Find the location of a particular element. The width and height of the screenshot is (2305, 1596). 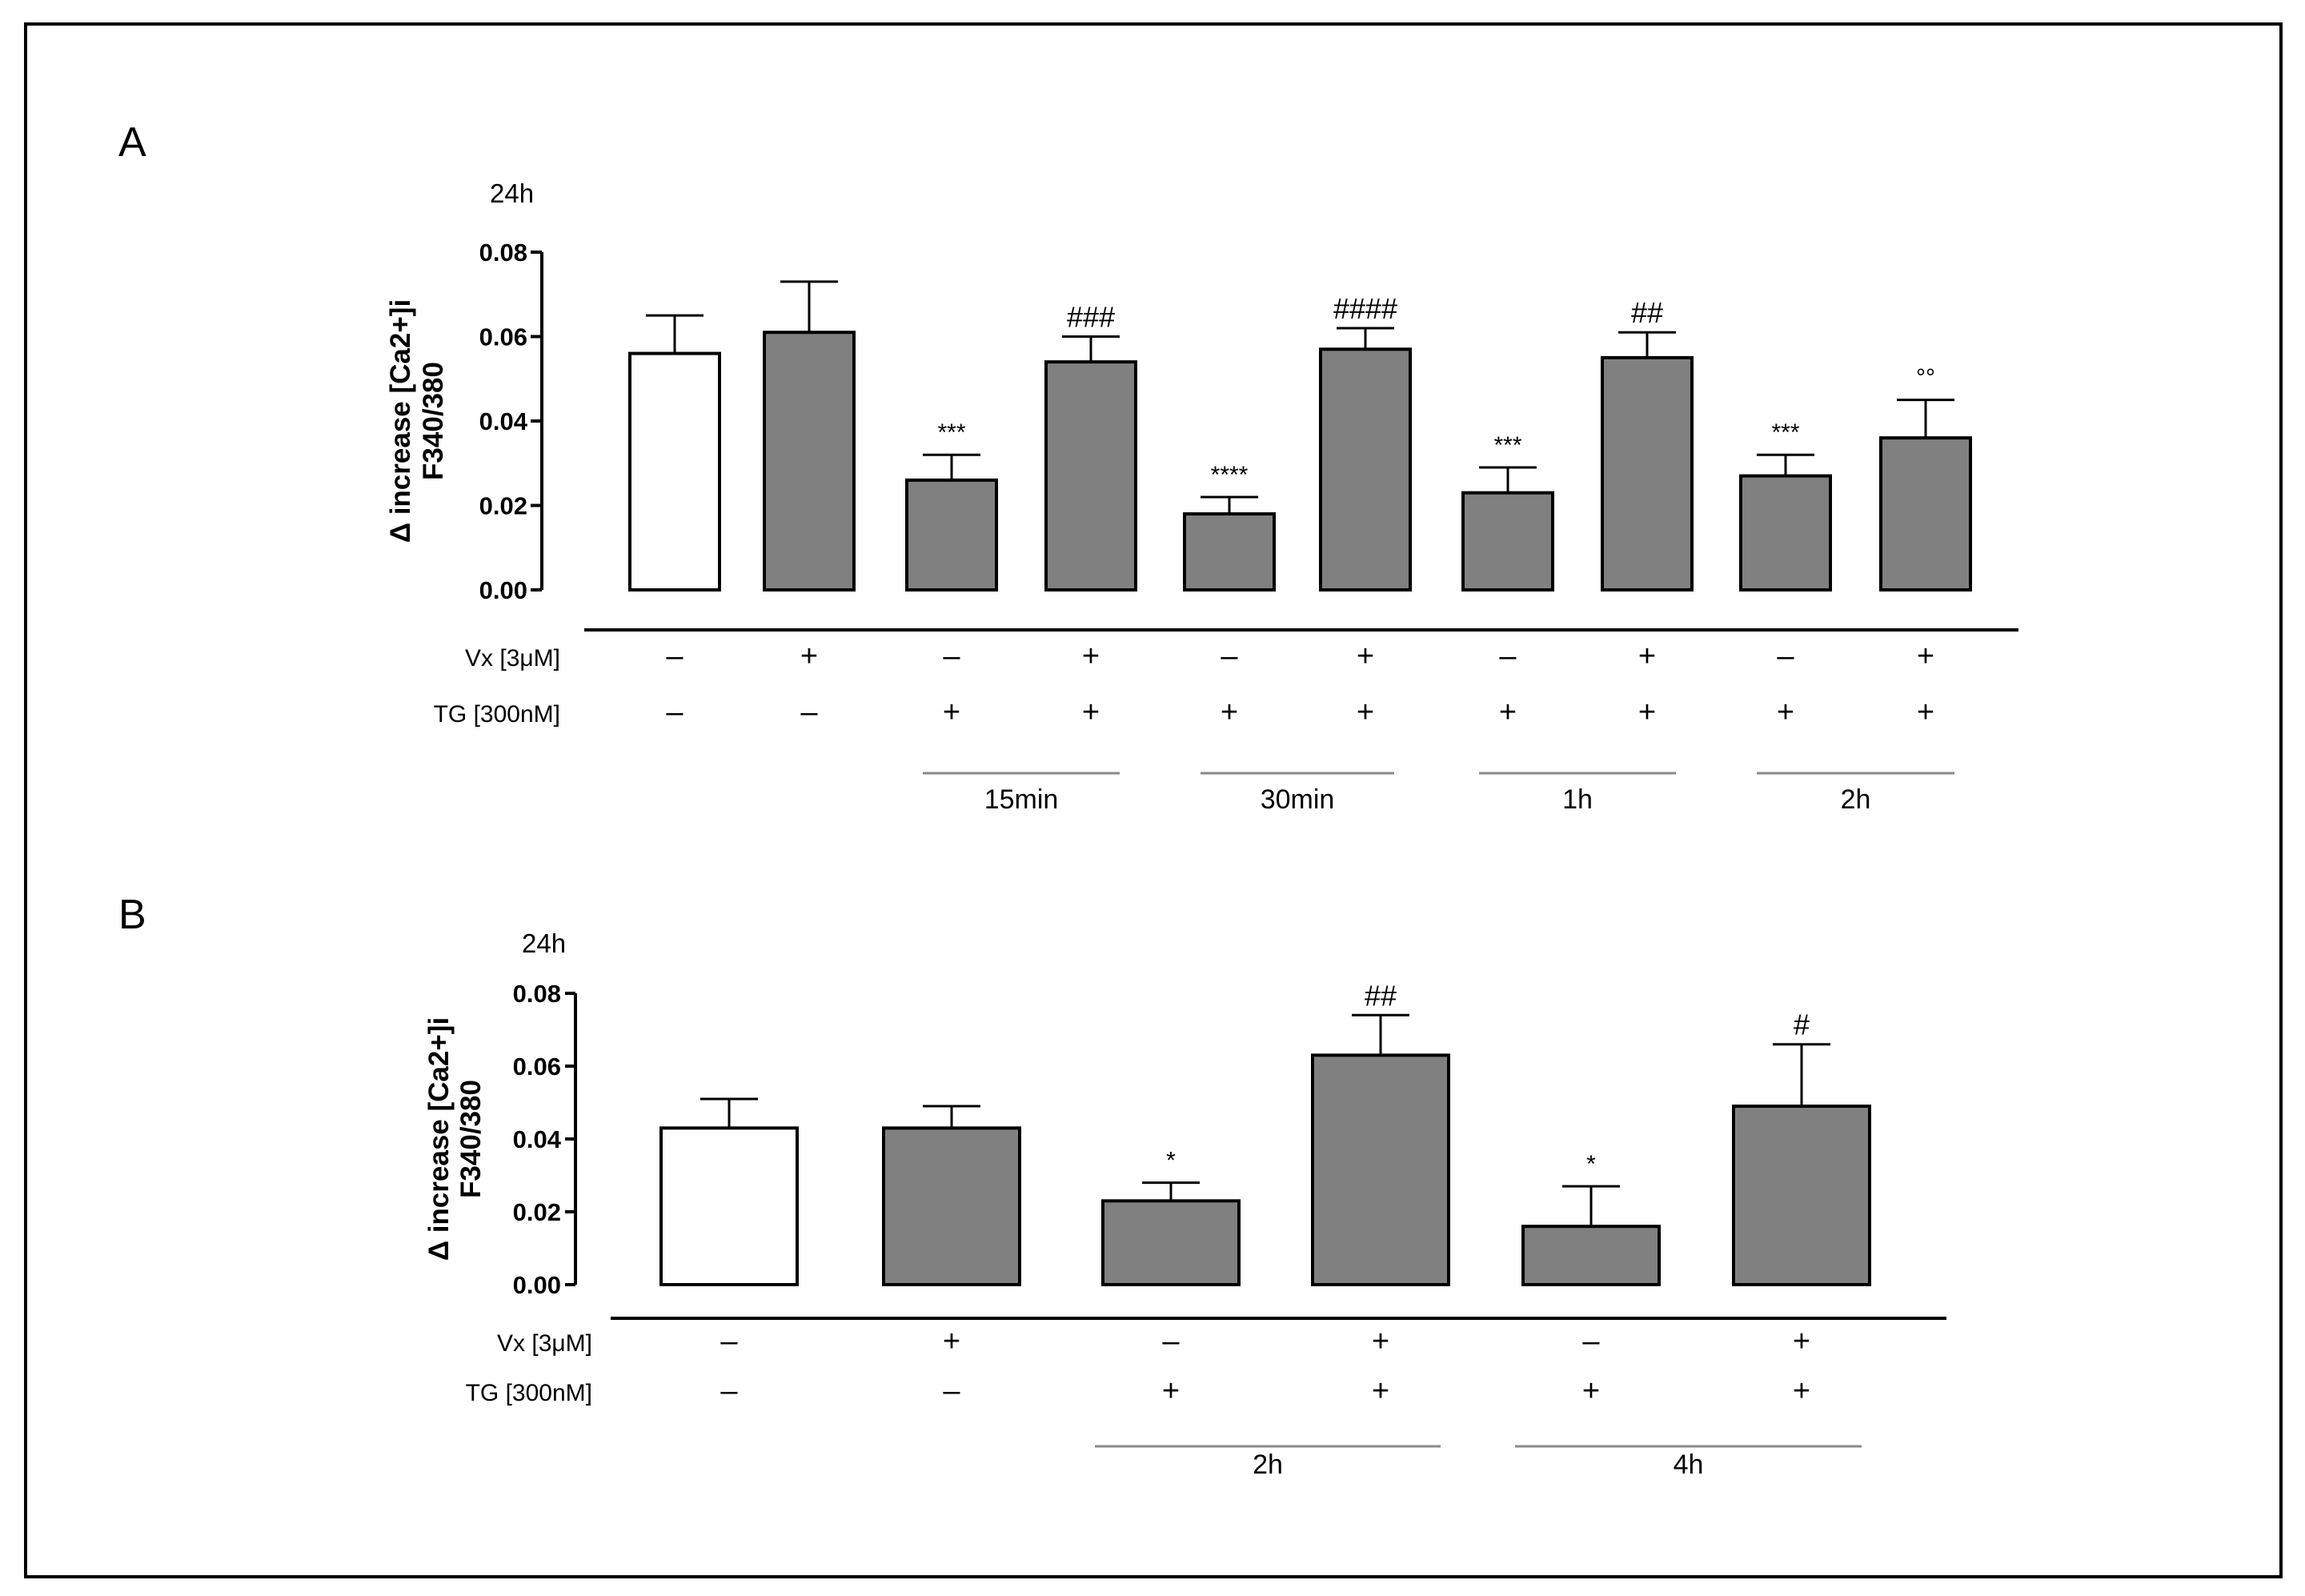

group-label: 30min is located at coordinates (1298, 799).